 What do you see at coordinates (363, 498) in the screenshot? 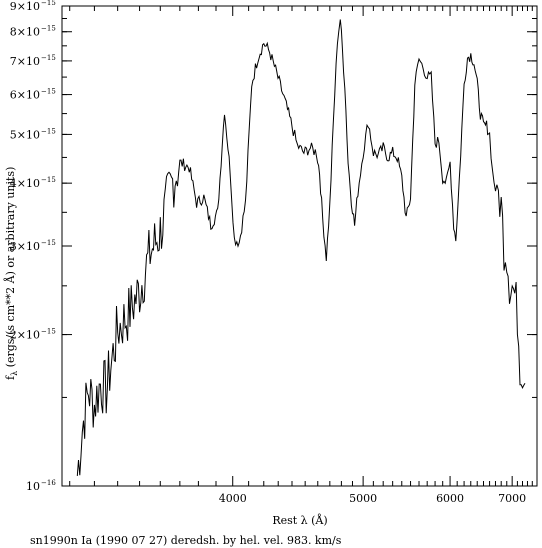
I see `x-tick-label: 5000` at bounding box center [363, 498].